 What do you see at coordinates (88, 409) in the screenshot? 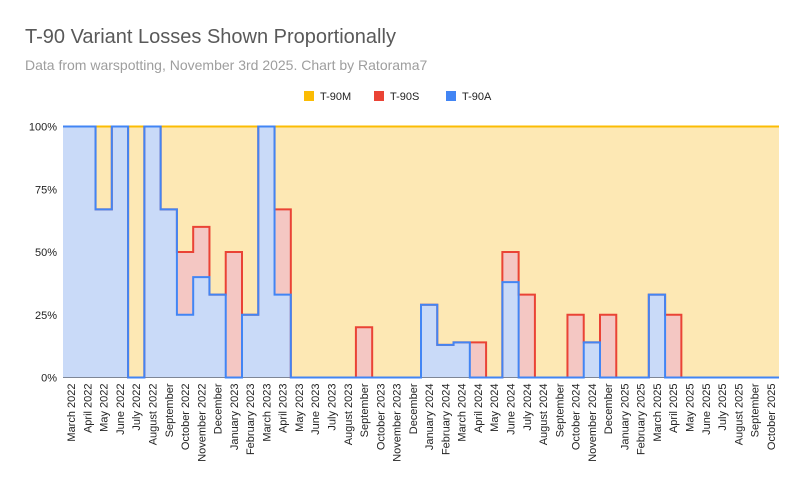
I see `x-tick-label: April 2022` at bounding box center [88, 409].